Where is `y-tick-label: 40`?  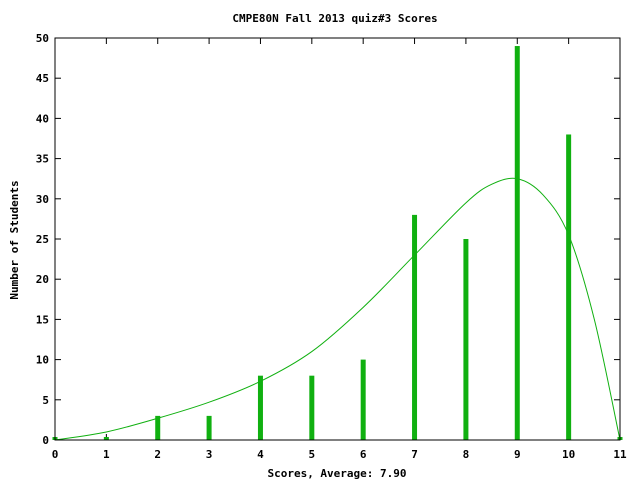
y-tick-label: 40 is located at coordinates (42, 118).